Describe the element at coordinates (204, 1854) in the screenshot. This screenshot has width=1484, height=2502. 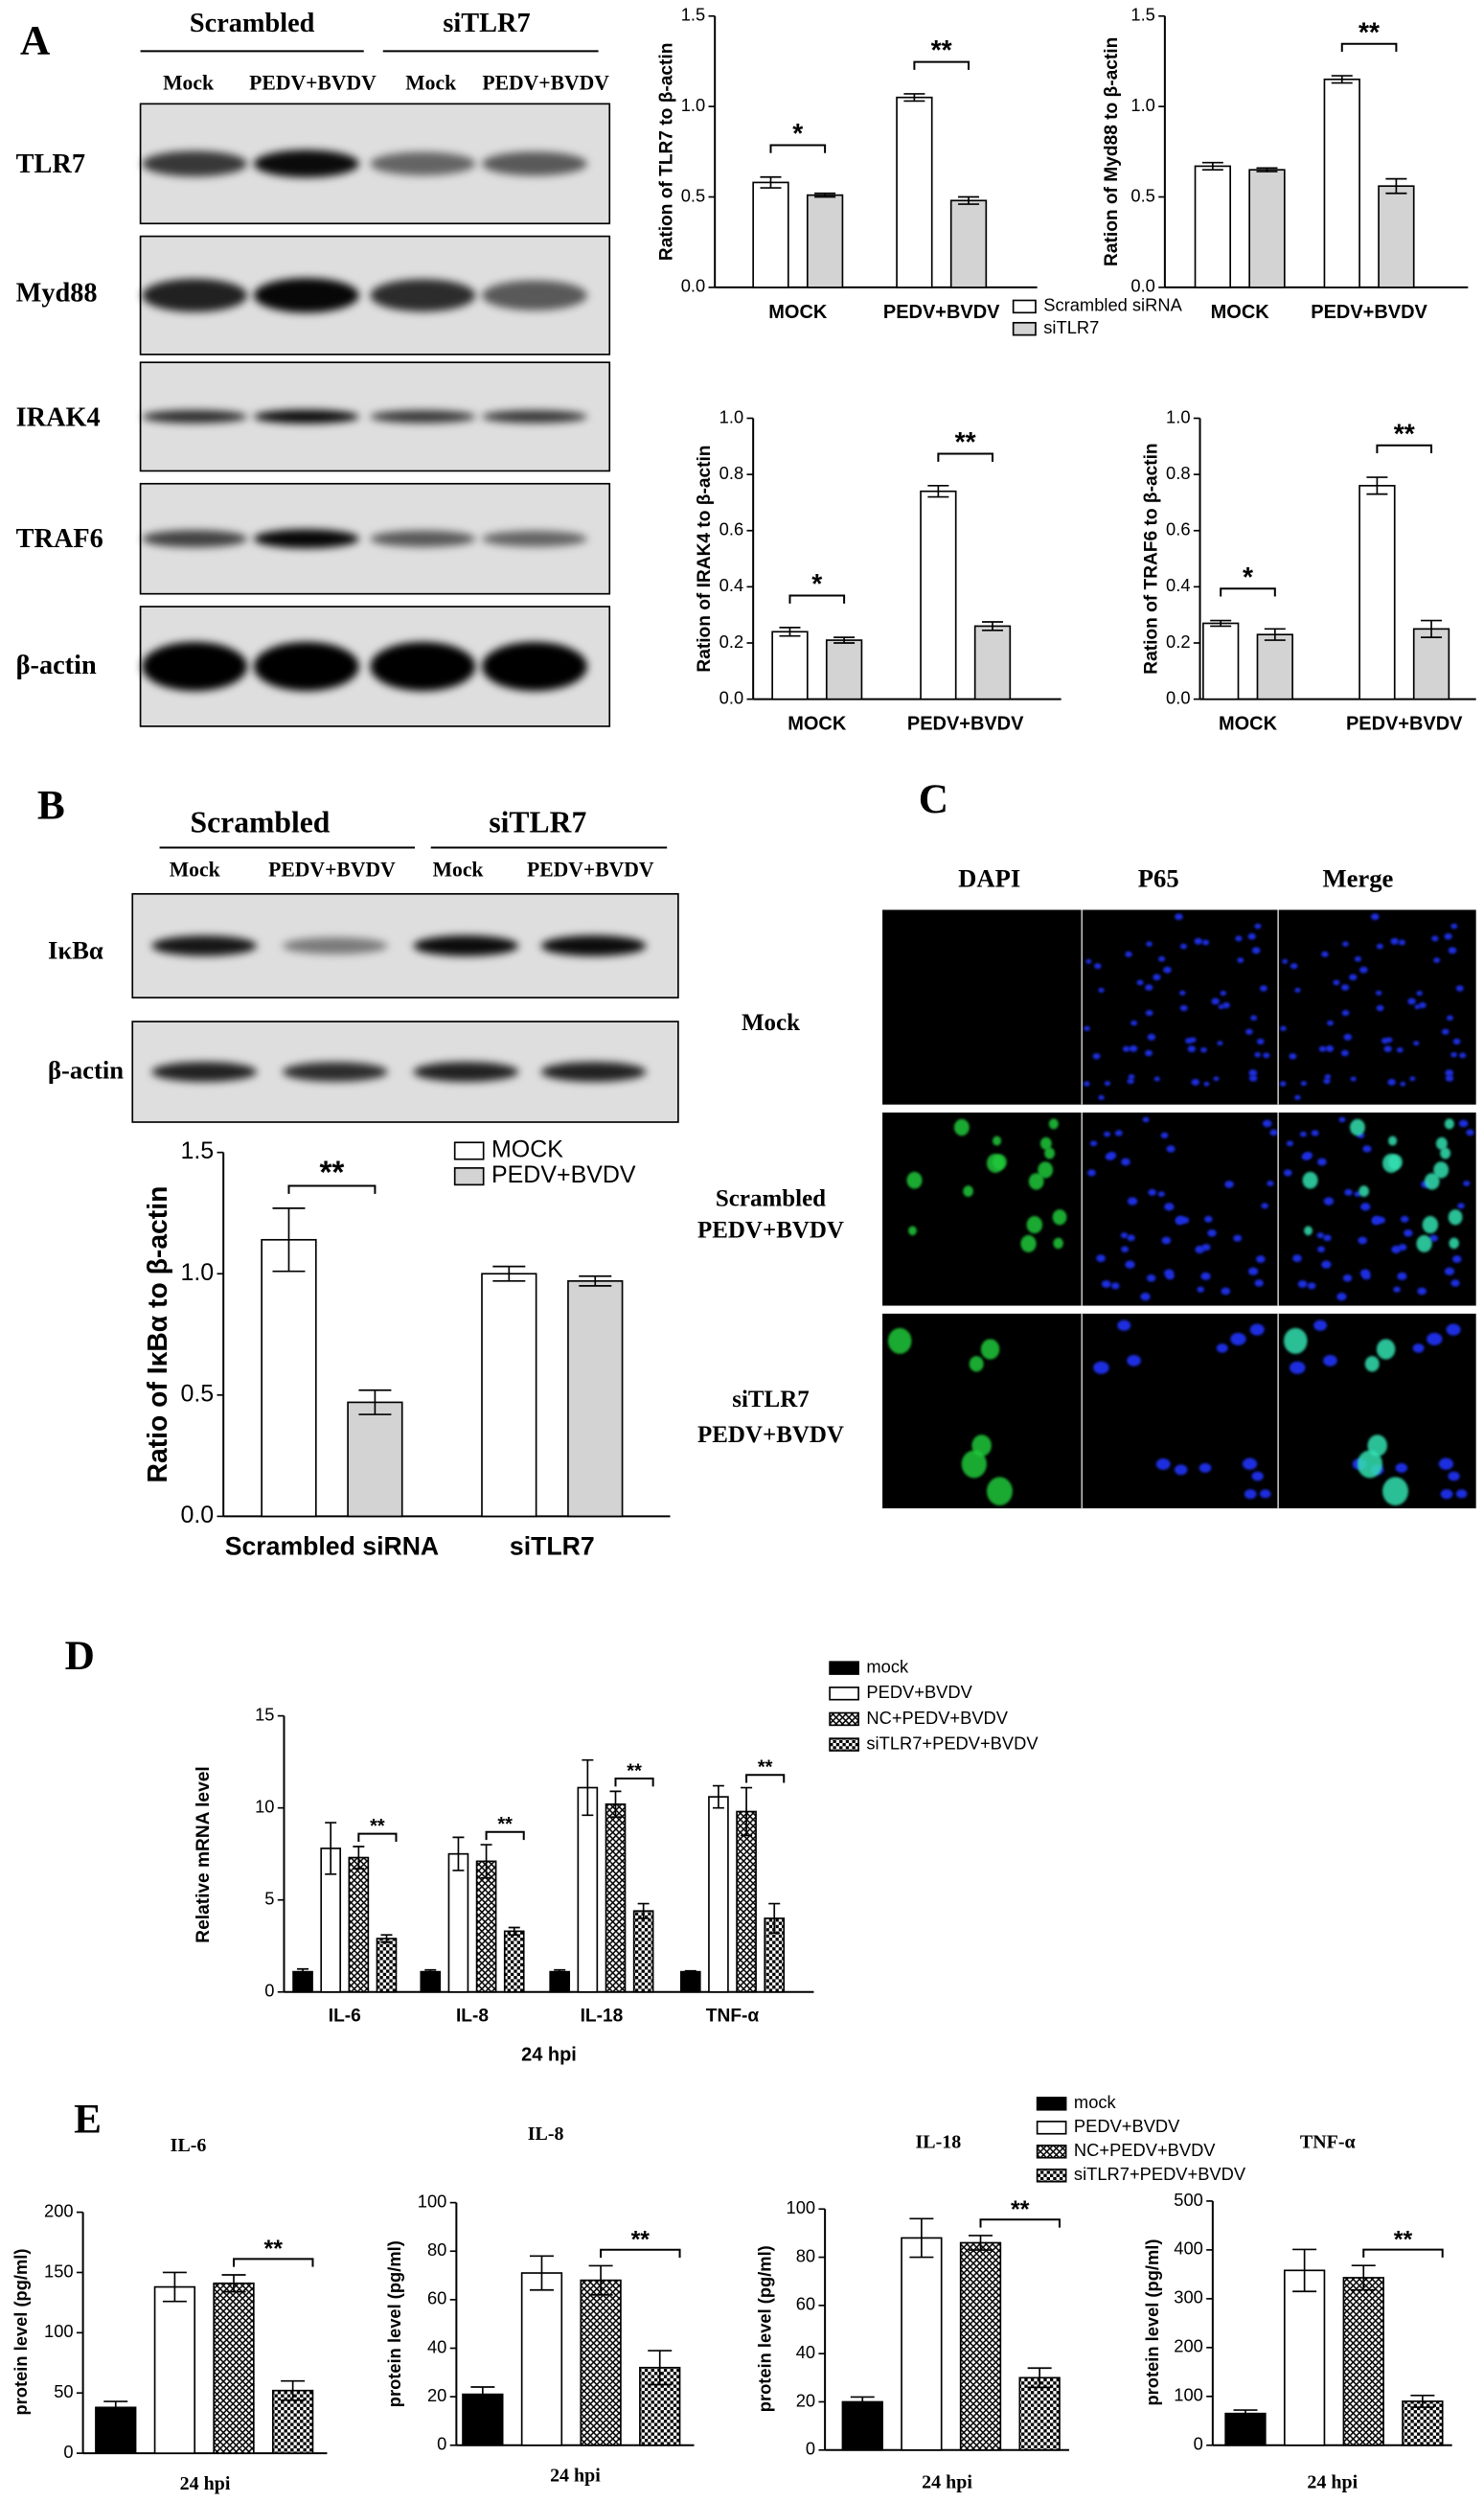
I see `y-axis-label: Relative mRNA level` at that location.